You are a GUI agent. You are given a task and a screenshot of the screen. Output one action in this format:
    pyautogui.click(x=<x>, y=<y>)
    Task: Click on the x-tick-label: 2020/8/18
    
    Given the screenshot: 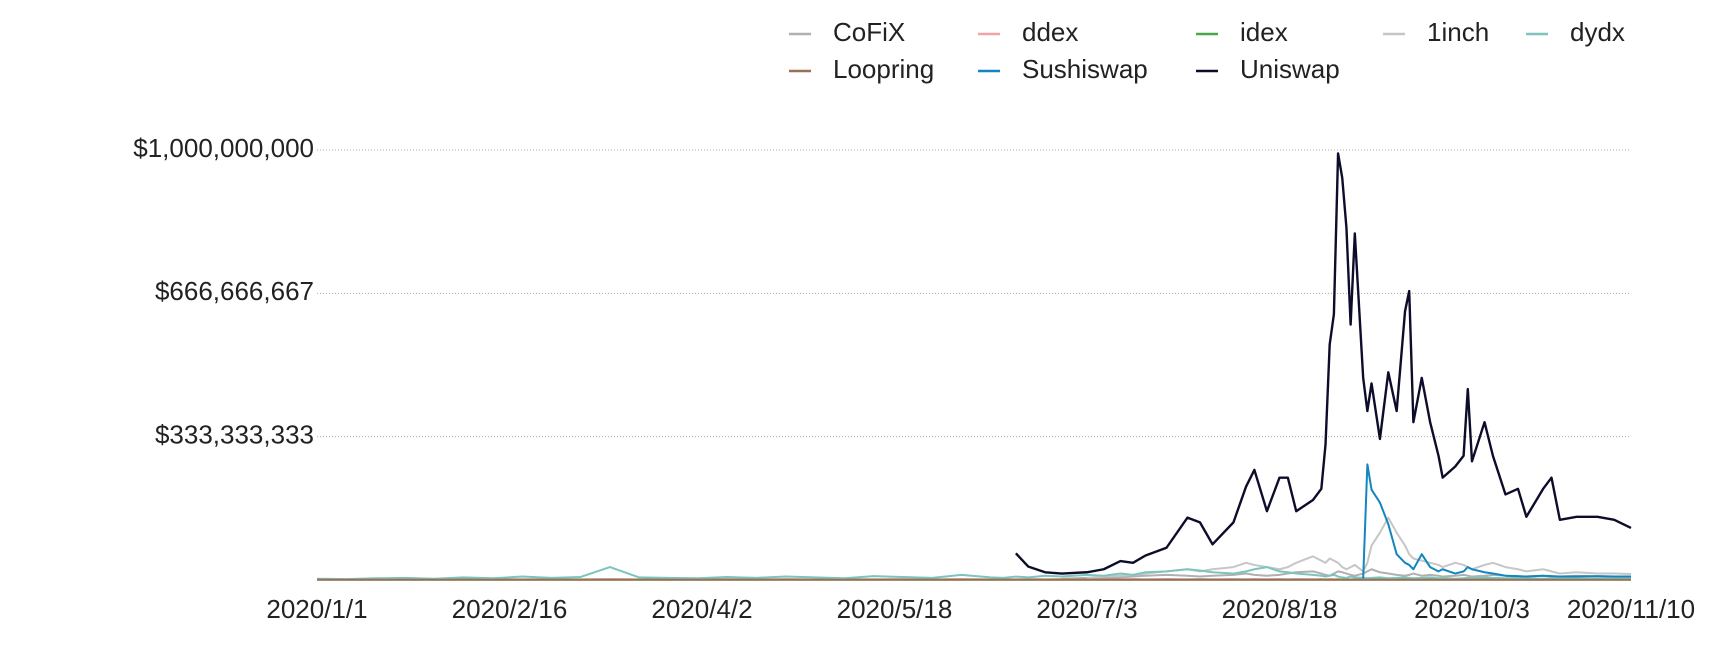 What is the action you would take?
    pyautogui.click(x=1280, y=609)
    